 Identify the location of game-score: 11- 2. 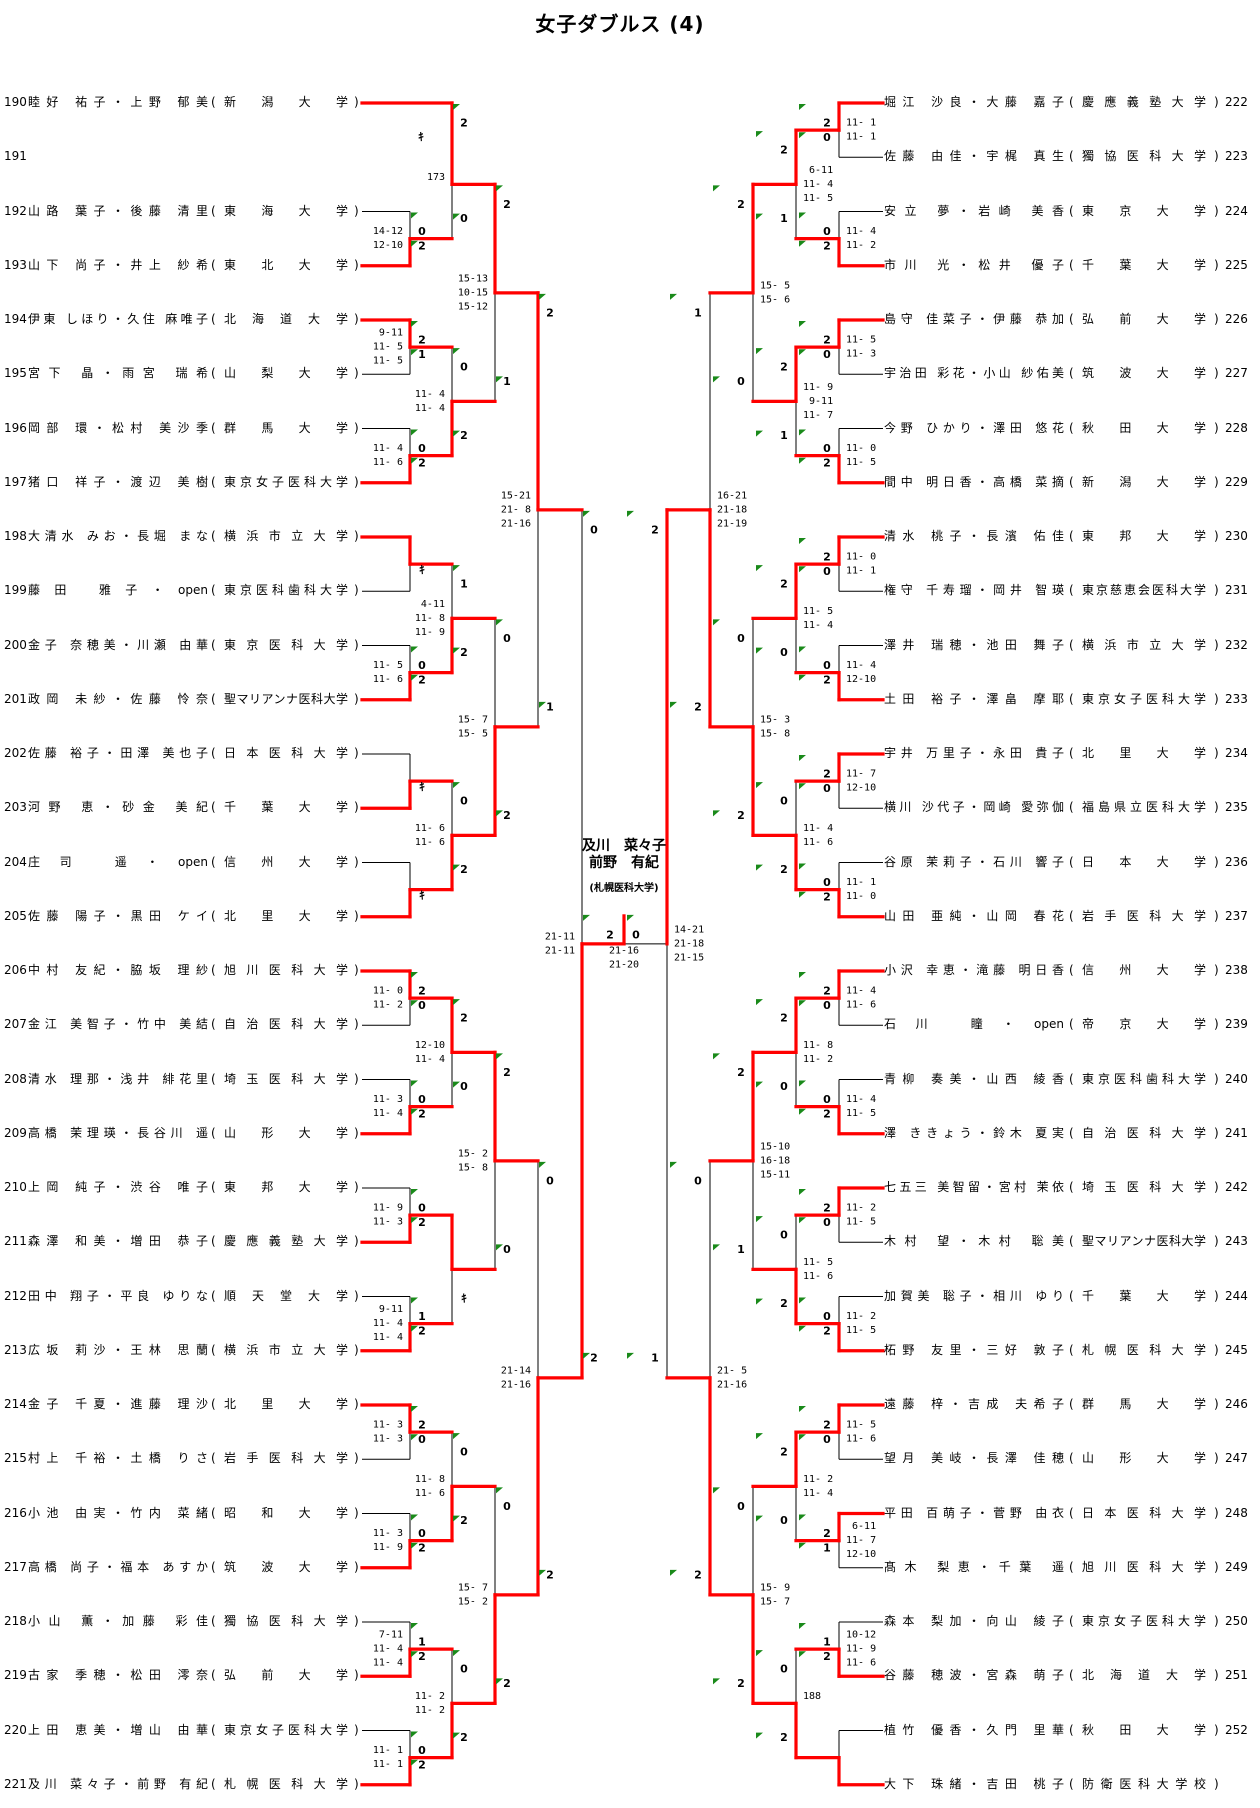
(430, 1696).